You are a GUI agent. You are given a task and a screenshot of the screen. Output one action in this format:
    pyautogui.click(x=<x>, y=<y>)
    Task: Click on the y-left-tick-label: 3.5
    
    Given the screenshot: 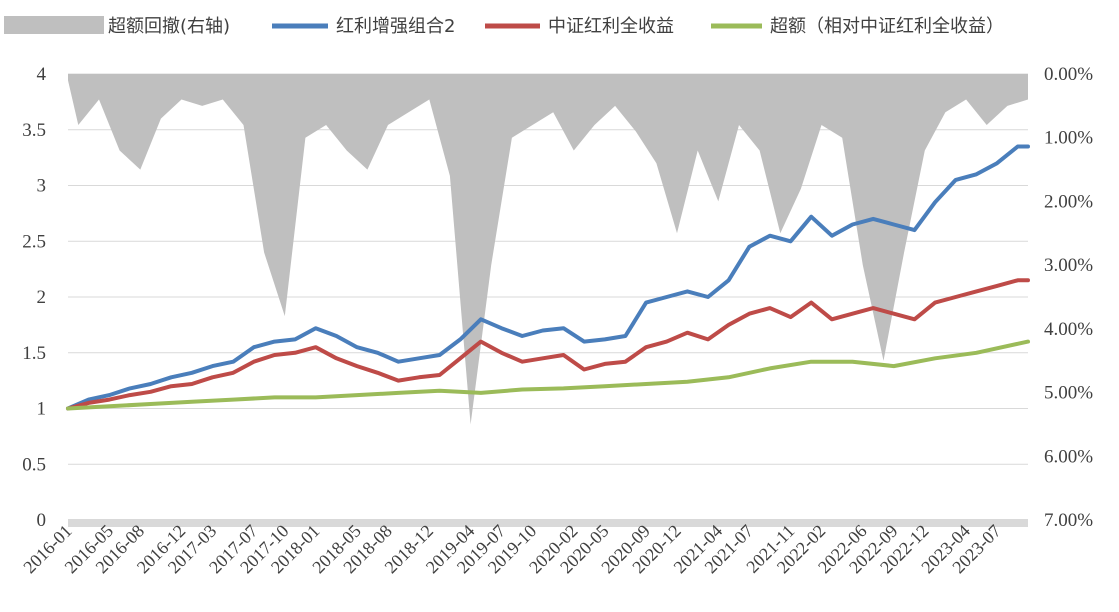 What is the action you would take?
    pyautogui.click(x=34, y=130)
    